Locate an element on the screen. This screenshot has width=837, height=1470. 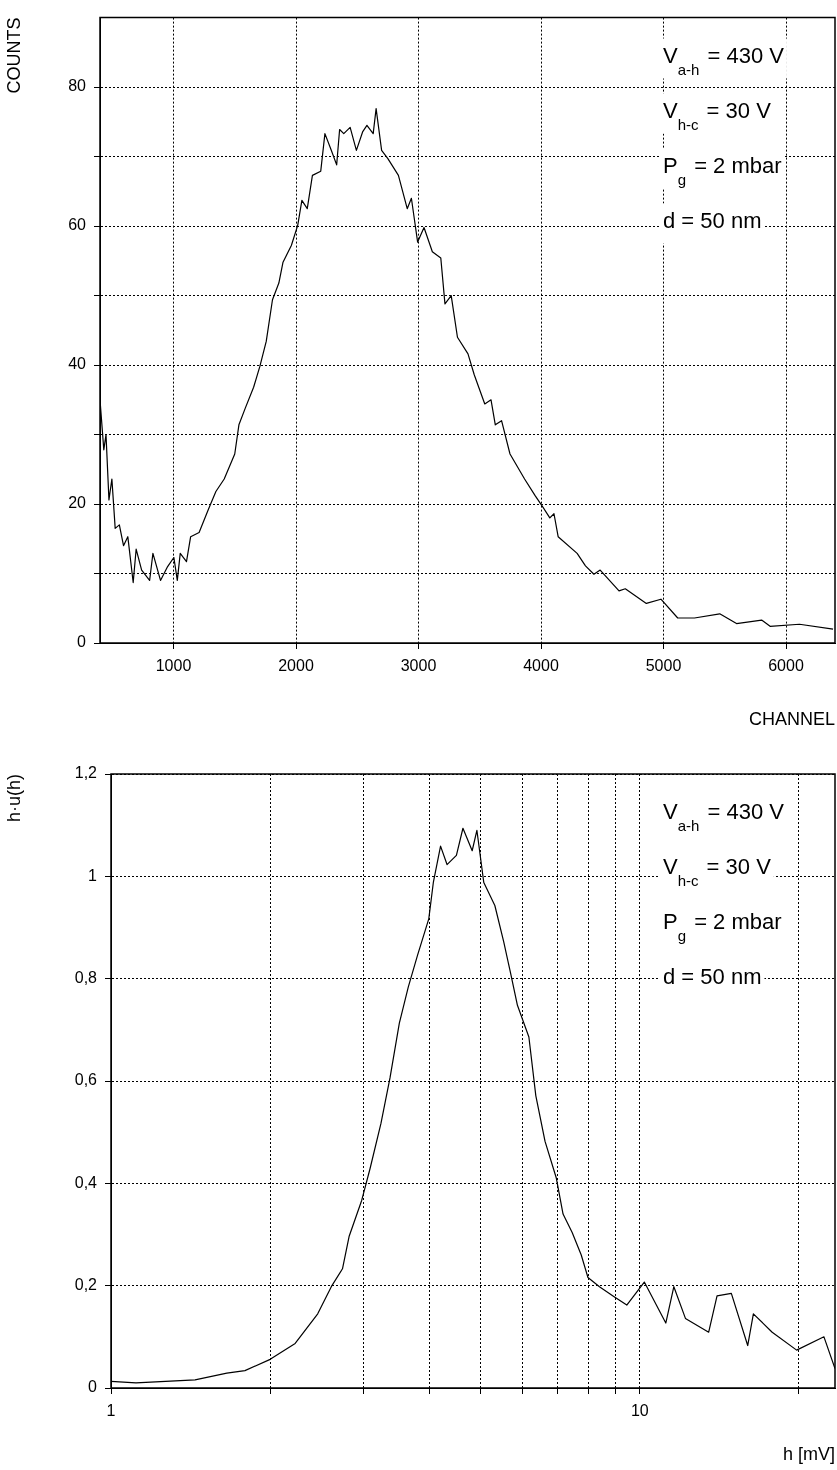
x-tick-label: 10 is located at coordinates (639, 1411).